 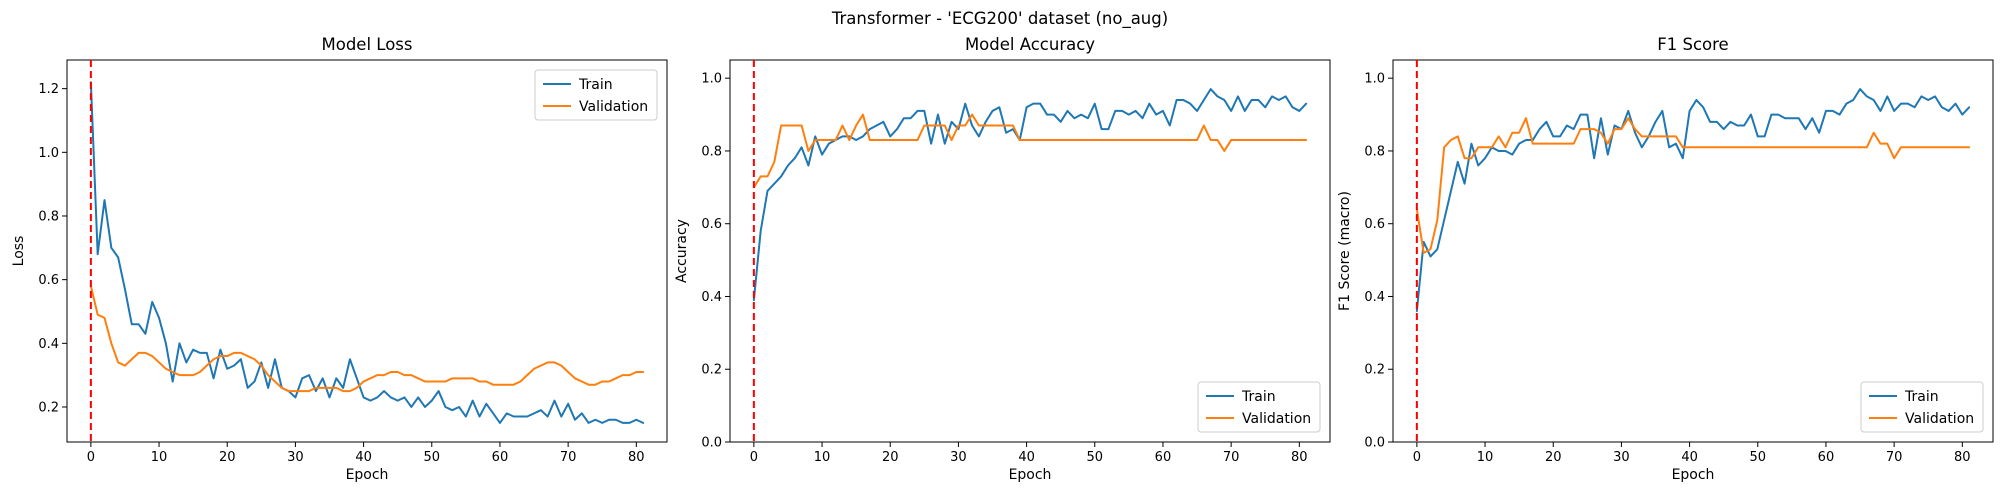 I want to click on y-tick-label: 1.2, so click(x=48, y=89).